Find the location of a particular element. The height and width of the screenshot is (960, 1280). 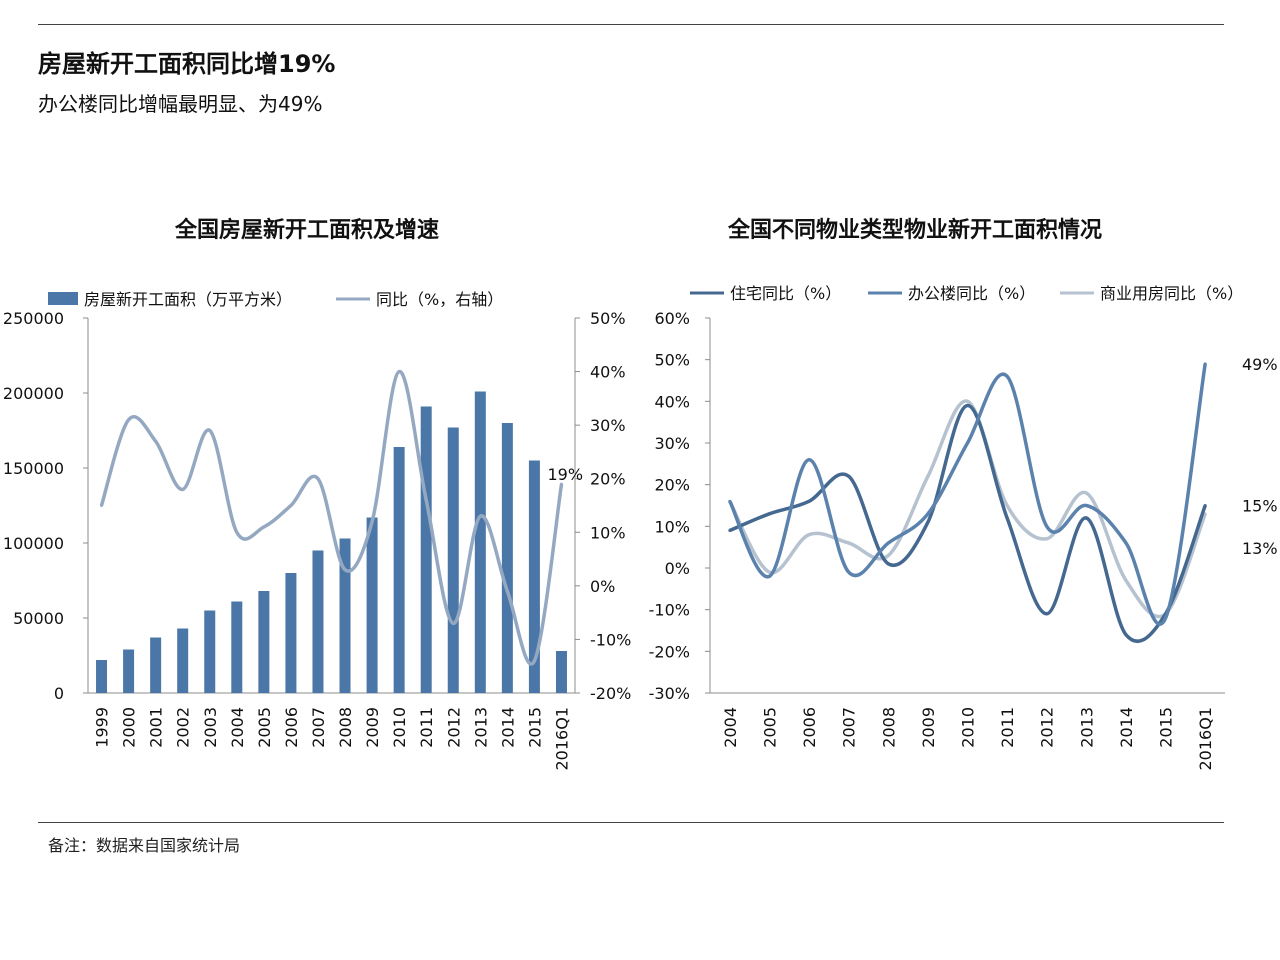

endpoint-label-office: 49% is located at coordinates (1260, 364).